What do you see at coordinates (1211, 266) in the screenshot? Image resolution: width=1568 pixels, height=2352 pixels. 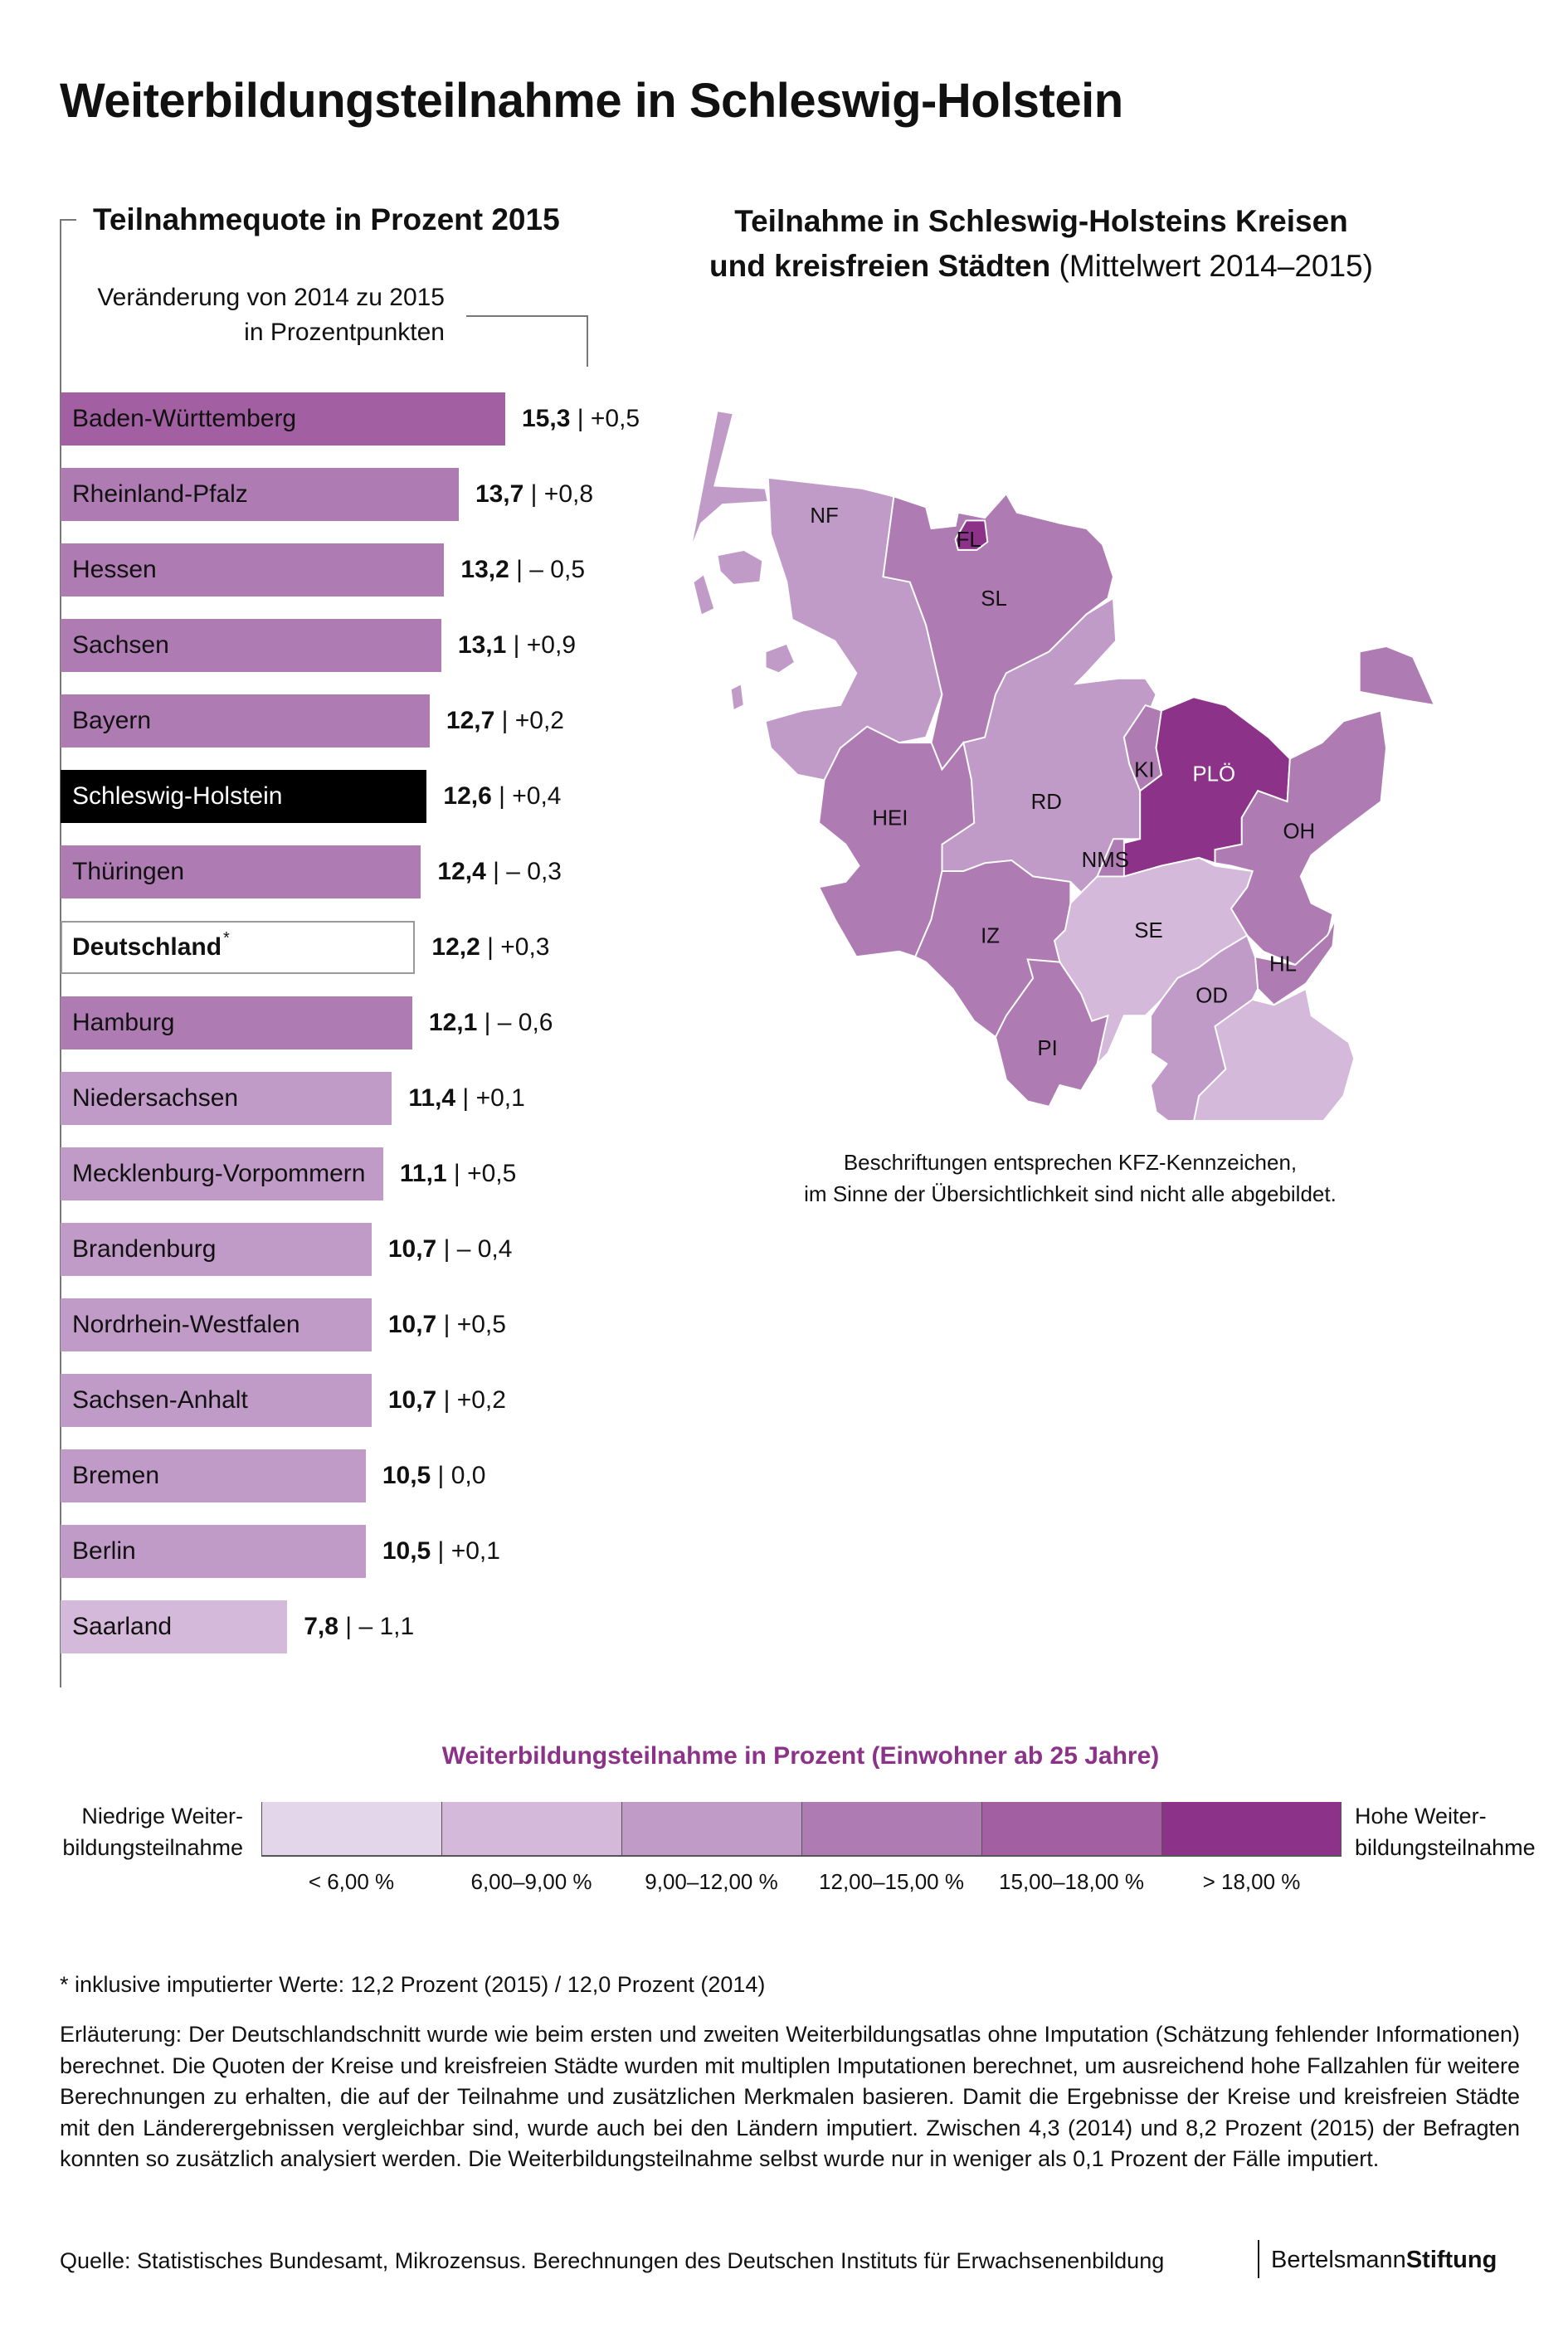 I see `map-title-line2-normal: (Mittelwert 2014–2015)` at bounding box center [1211, 266].